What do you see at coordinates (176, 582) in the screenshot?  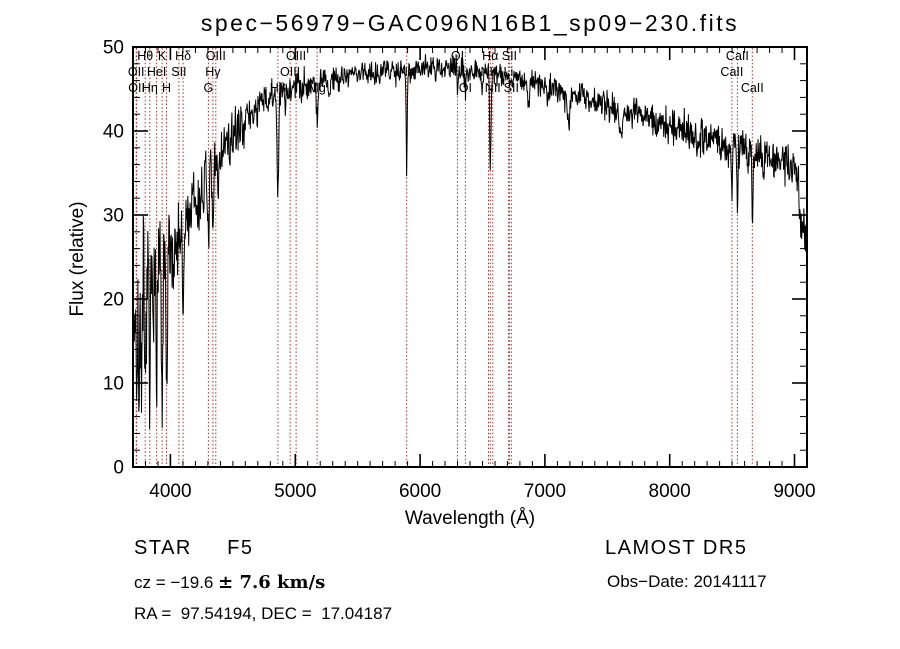 I see `cz-value: cz = −19.6` at bounding box center [176, 582].